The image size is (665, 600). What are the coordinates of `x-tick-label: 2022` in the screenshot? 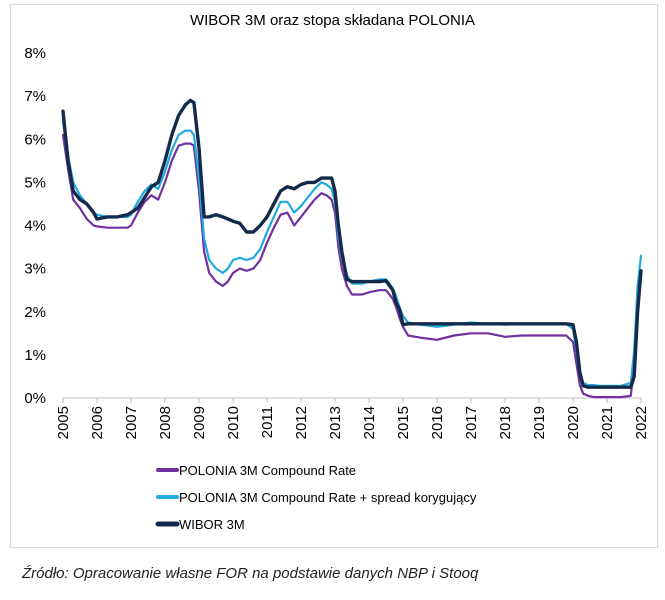 It's located at (641, 422).